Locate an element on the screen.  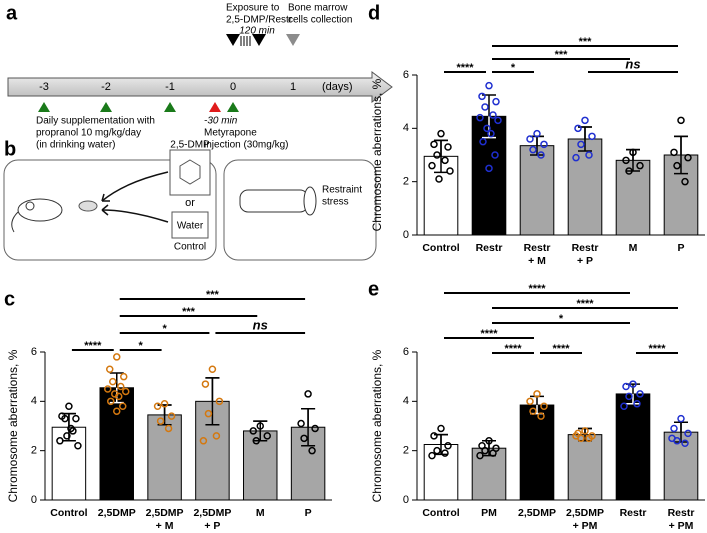
restraint-label: Restraint is located at coordinates (342, 190).